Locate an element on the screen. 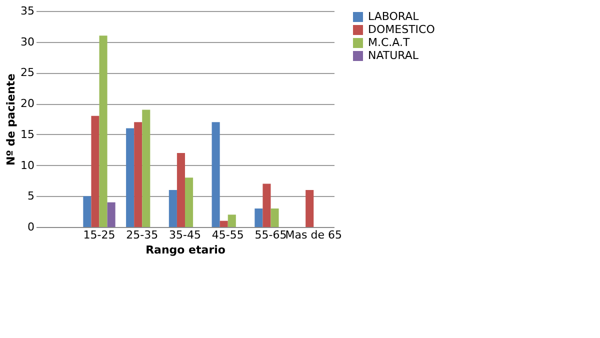  y-tick-label: 10 is located at coordinates (27, 165).